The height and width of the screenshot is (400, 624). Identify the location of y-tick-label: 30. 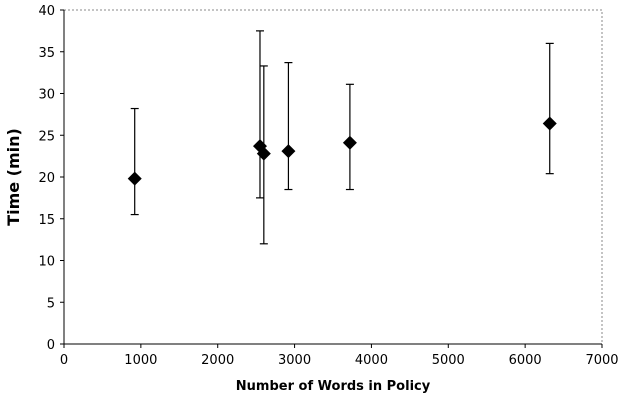
(46, 95).